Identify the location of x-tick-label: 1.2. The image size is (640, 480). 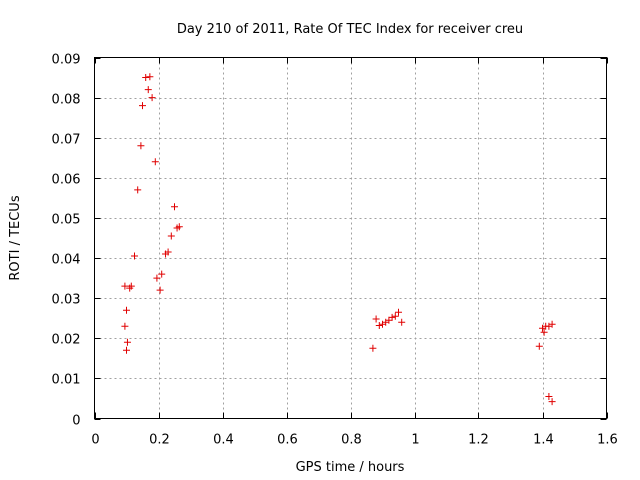
(478, 440).